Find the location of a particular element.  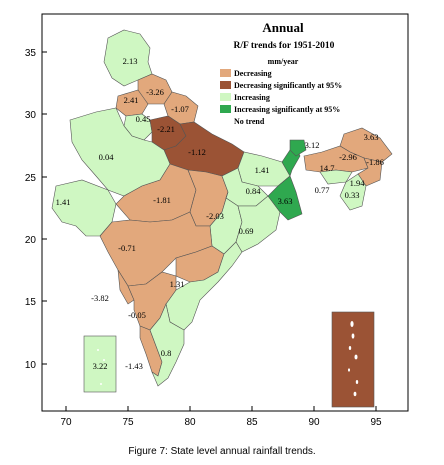

legend-label: Increasing is located at coordinates (252, 97).